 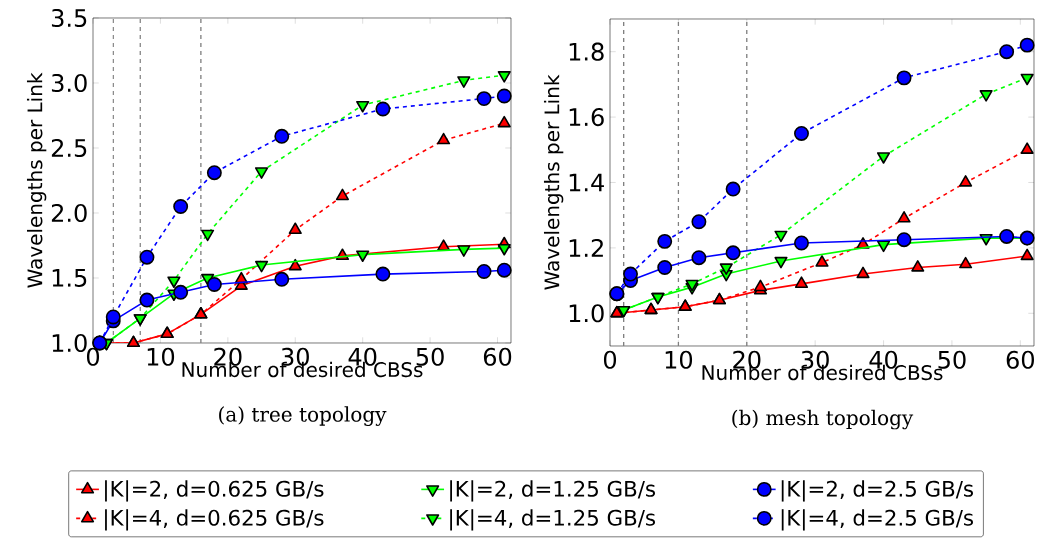 What do you see at coordinates (69, 148) in the screenshot?
I see `y-tick-label: 2.5` at bounding box center [69, 148].